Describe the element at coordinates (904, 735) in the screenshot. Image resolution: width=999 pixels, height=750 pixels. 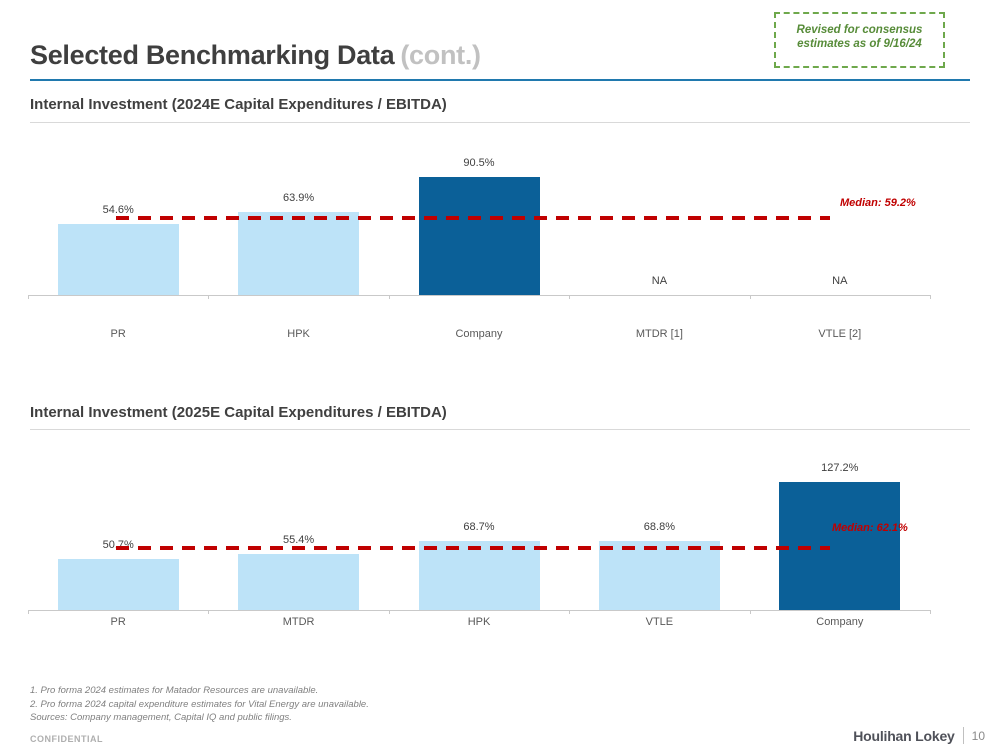
I see `houlihan-lokey-logo: Houlihan Lokey` at that location.